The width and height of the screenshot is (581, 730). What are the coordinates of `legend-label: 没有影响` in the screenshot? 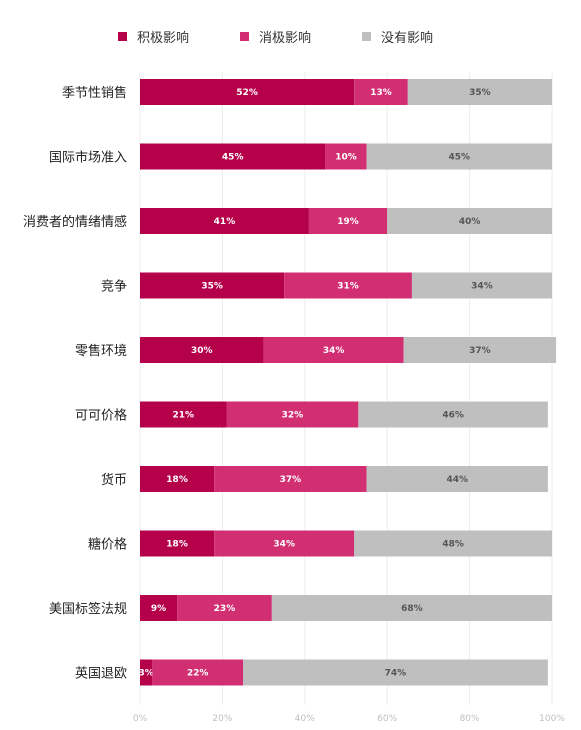 It's located at (407, 38).